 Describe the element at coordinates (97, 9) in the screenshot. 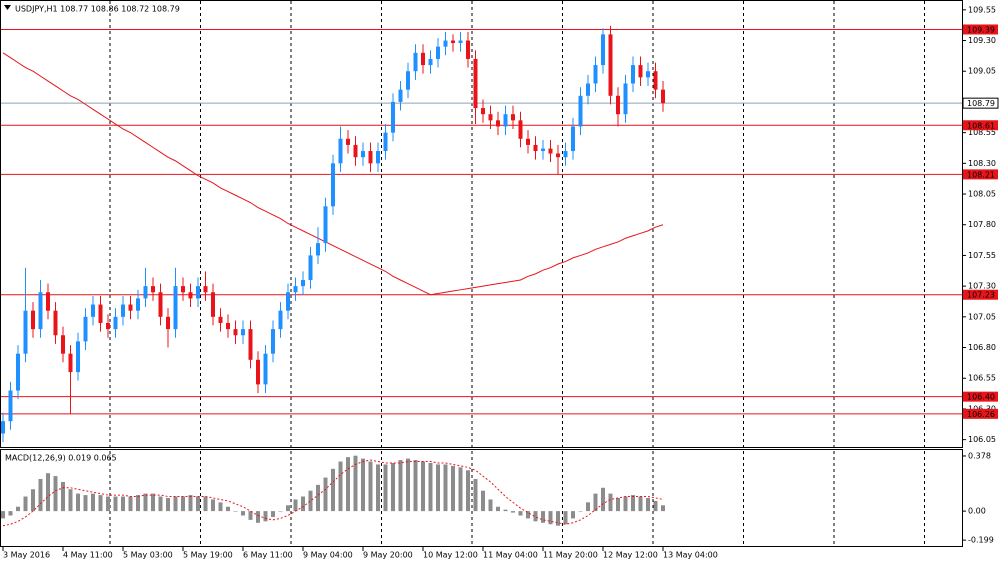

I see `chart-title: USDJPY,H1 108.77 108.86 108.72 108.79` at that location.